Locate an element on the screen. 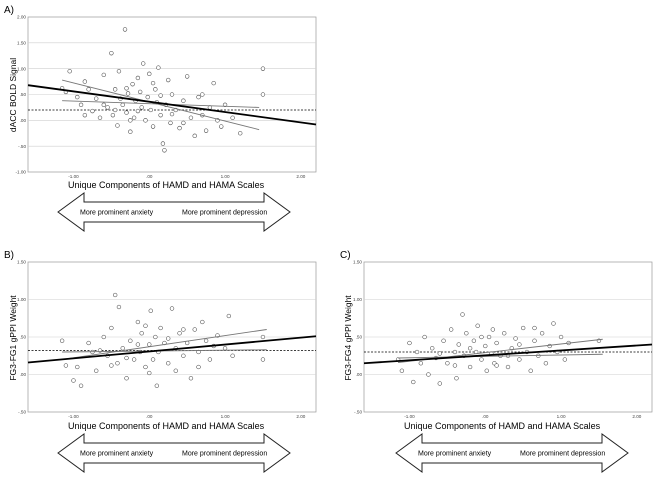  panel-c-y-tick-label: 1.50 is located at coordinates (357, 262).